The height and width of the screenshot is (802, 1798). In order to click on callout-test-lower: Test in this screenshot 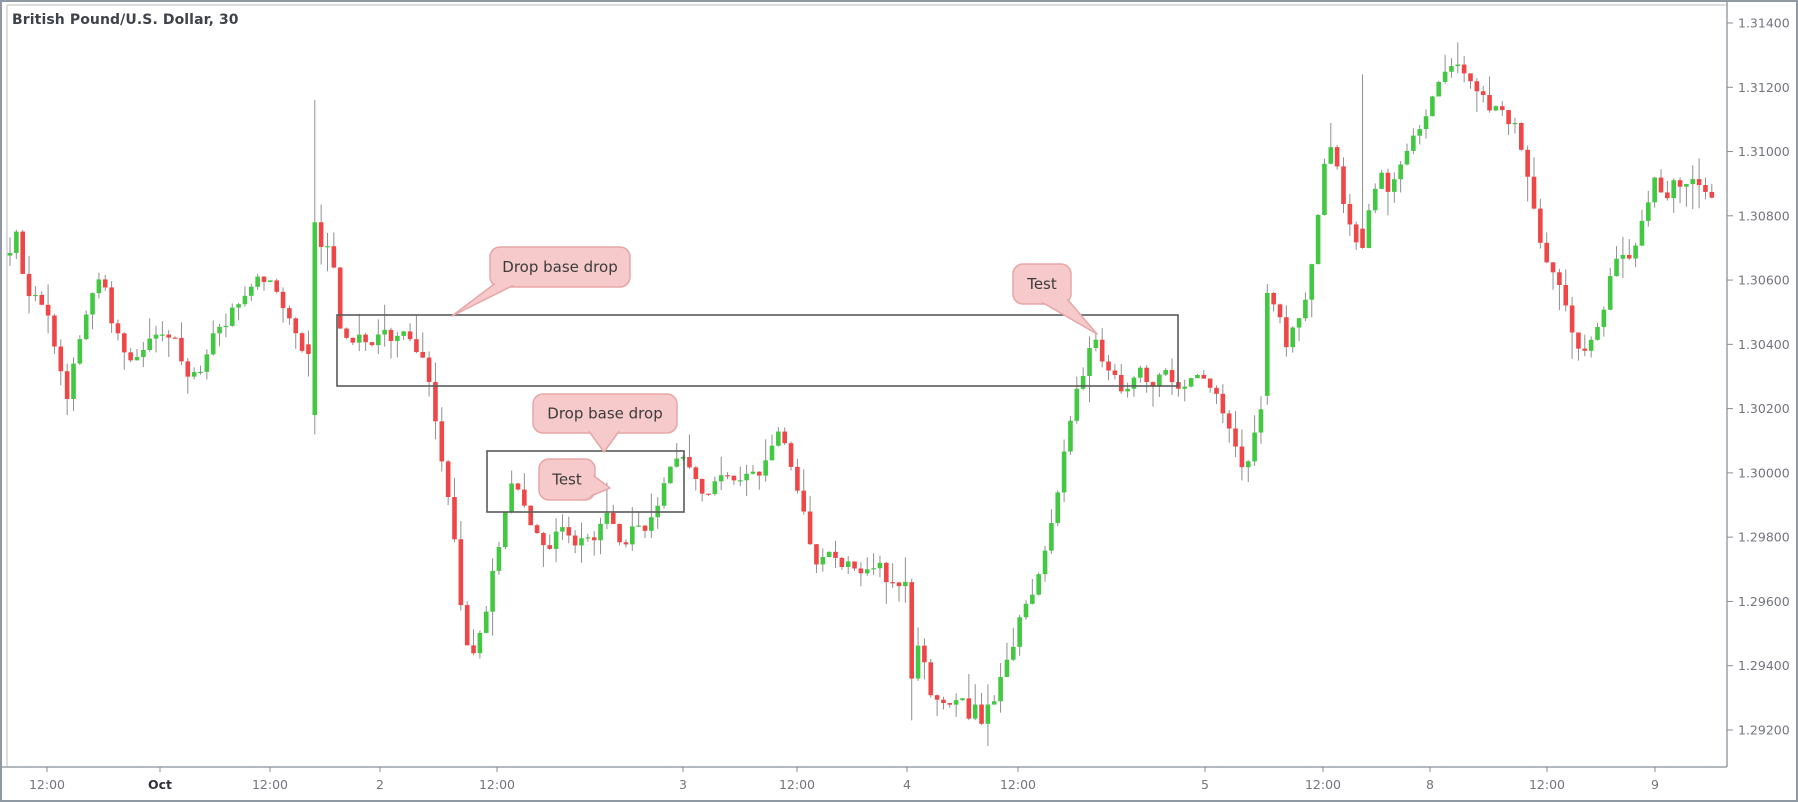, I will do `click(574, 479)`.